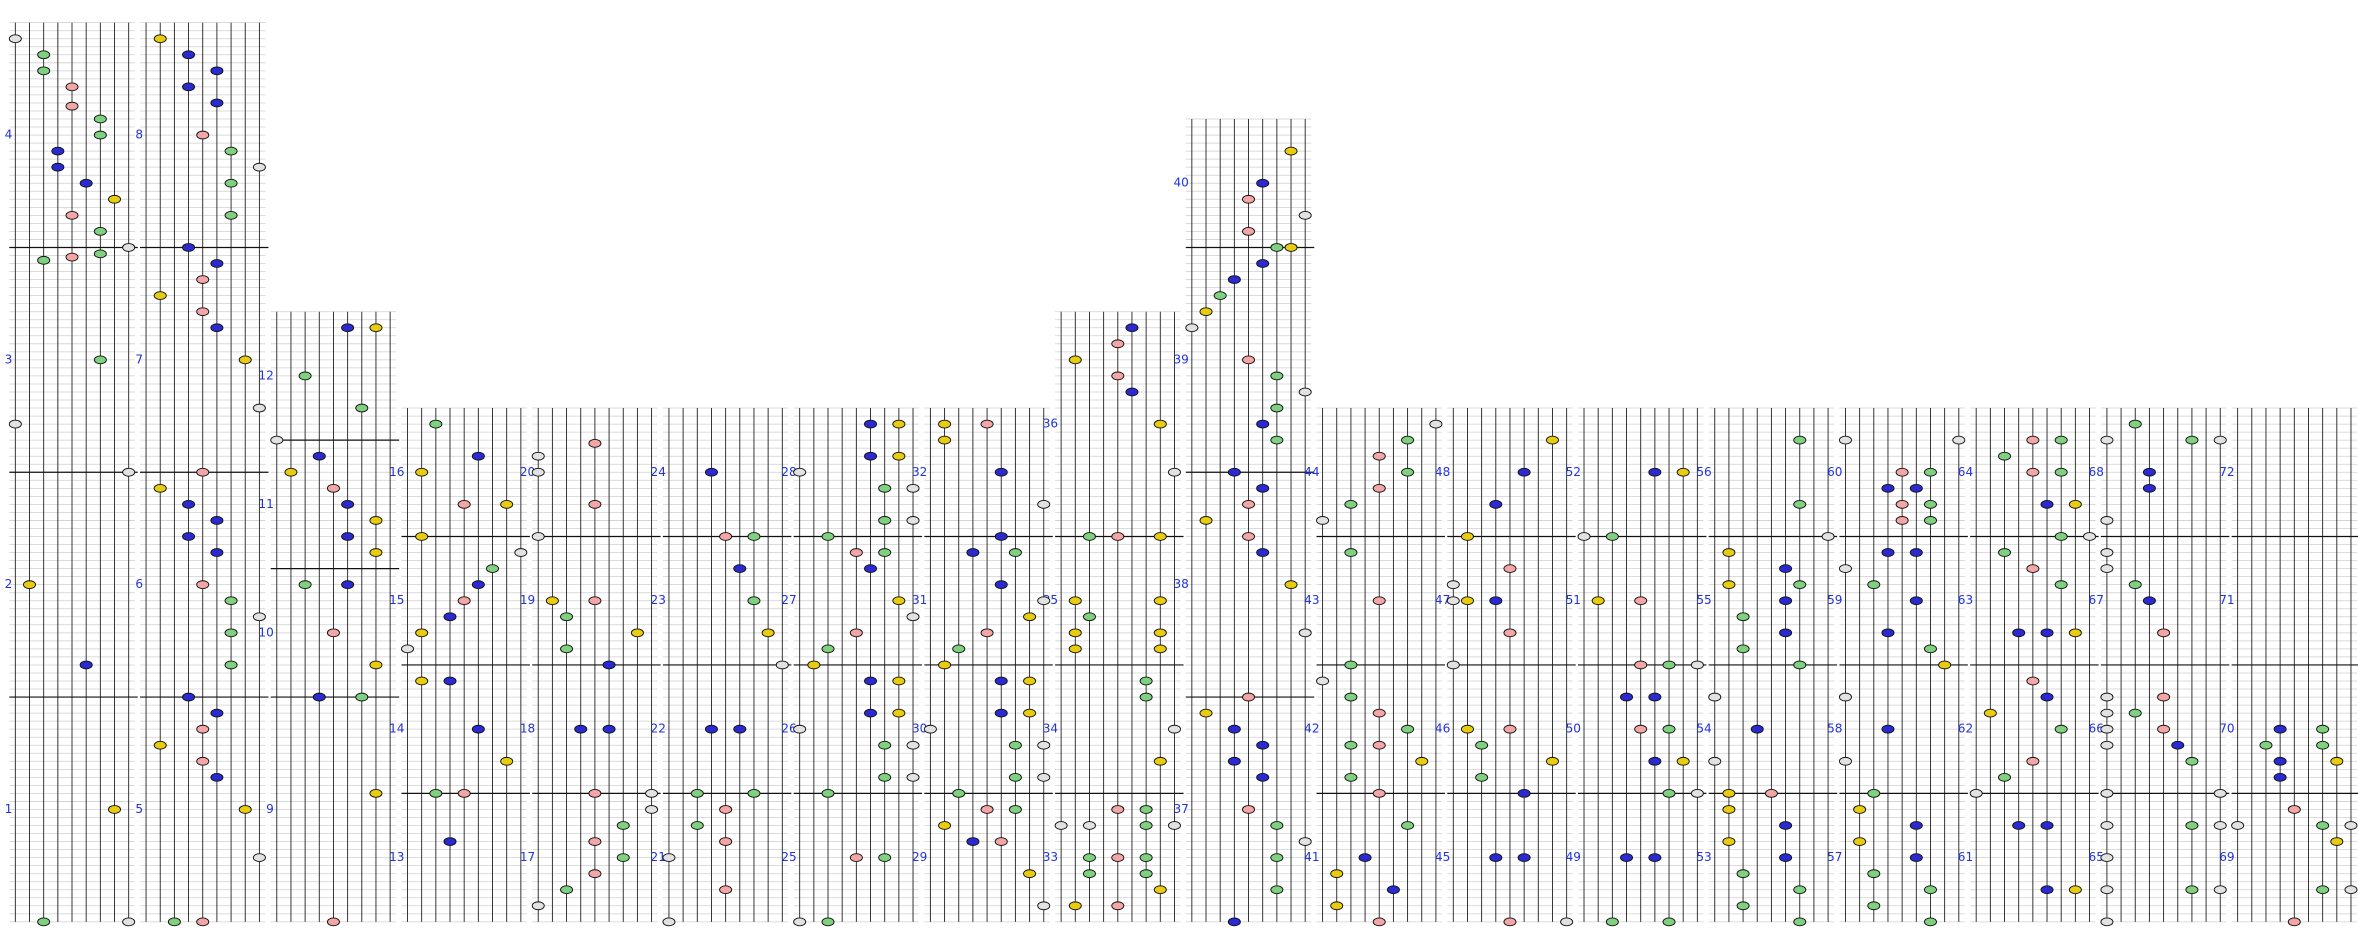  What do you see at coordinates (1180, 809) in the screenshot?
I see `measure-number: 37` at bounding box center [1180, 809].